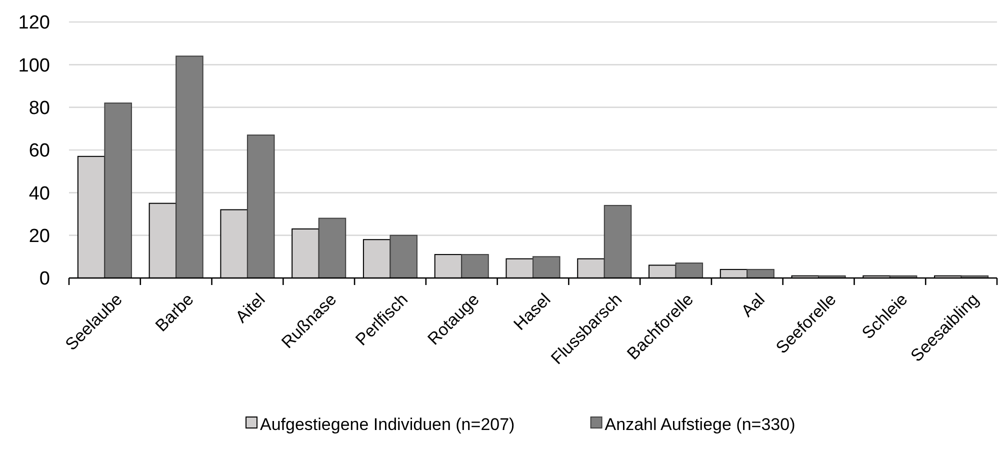 The image size is (999, 450). What do you see at coordinates (39, 108) in the screenshot?
I see `y-tick-label: 80` at bounding box center [39, 108].